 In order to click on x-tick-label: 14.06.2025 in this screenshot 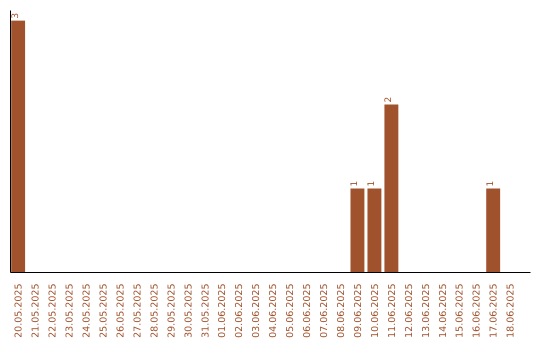, I will do `click(443, 310)`.